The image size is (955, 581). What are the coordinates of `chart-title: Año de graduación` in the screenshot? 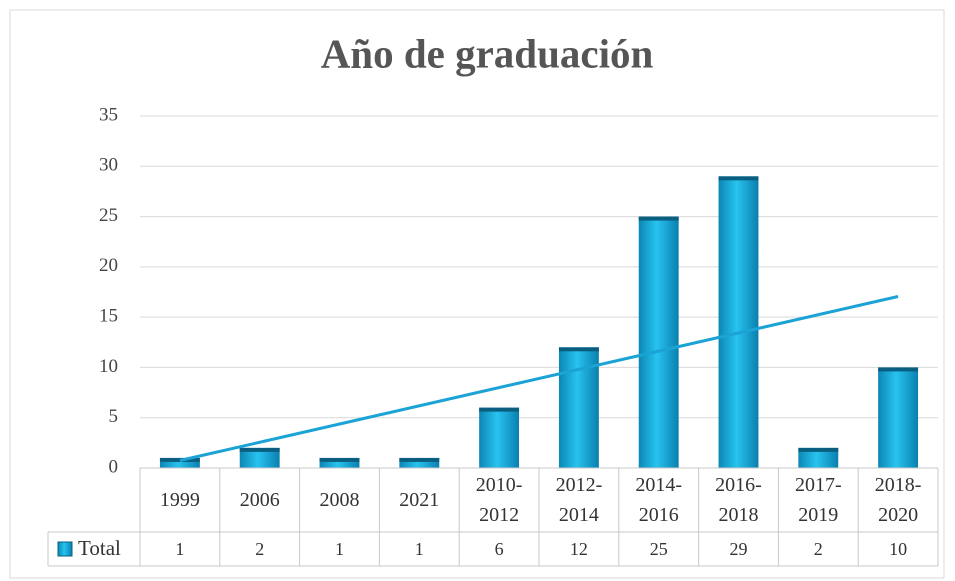 It's located at (487, 53).